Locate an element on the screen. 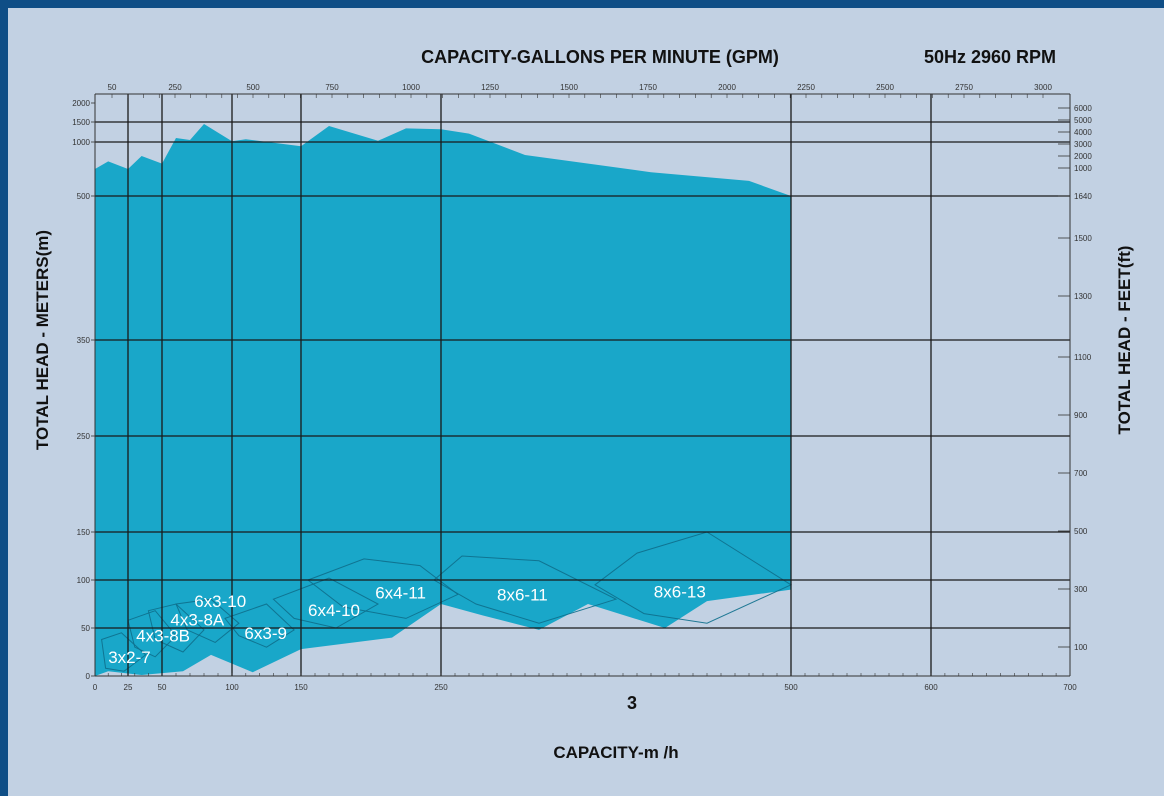 The image size is (1164, 796). y-left-tick-label-1000: 1000 is located at coordinates (81, 142).